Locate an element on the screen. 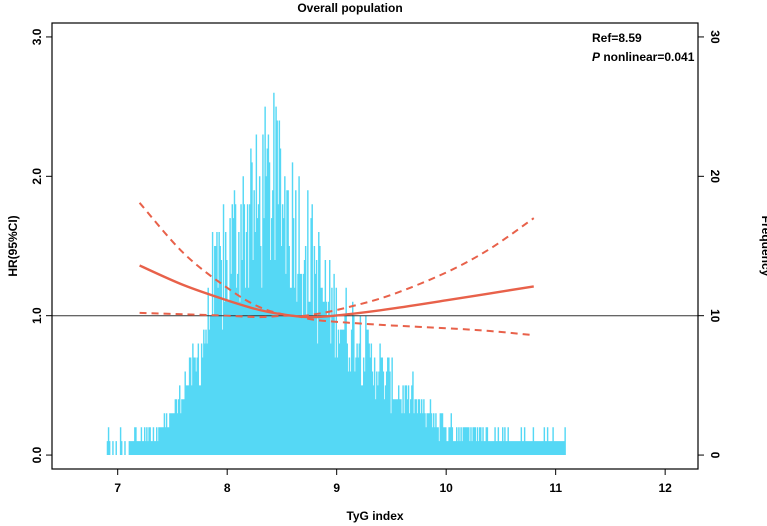 The height and width of the screenshot is (526, 767). x-tick-label: 10 is located at coordinates (446, 488).